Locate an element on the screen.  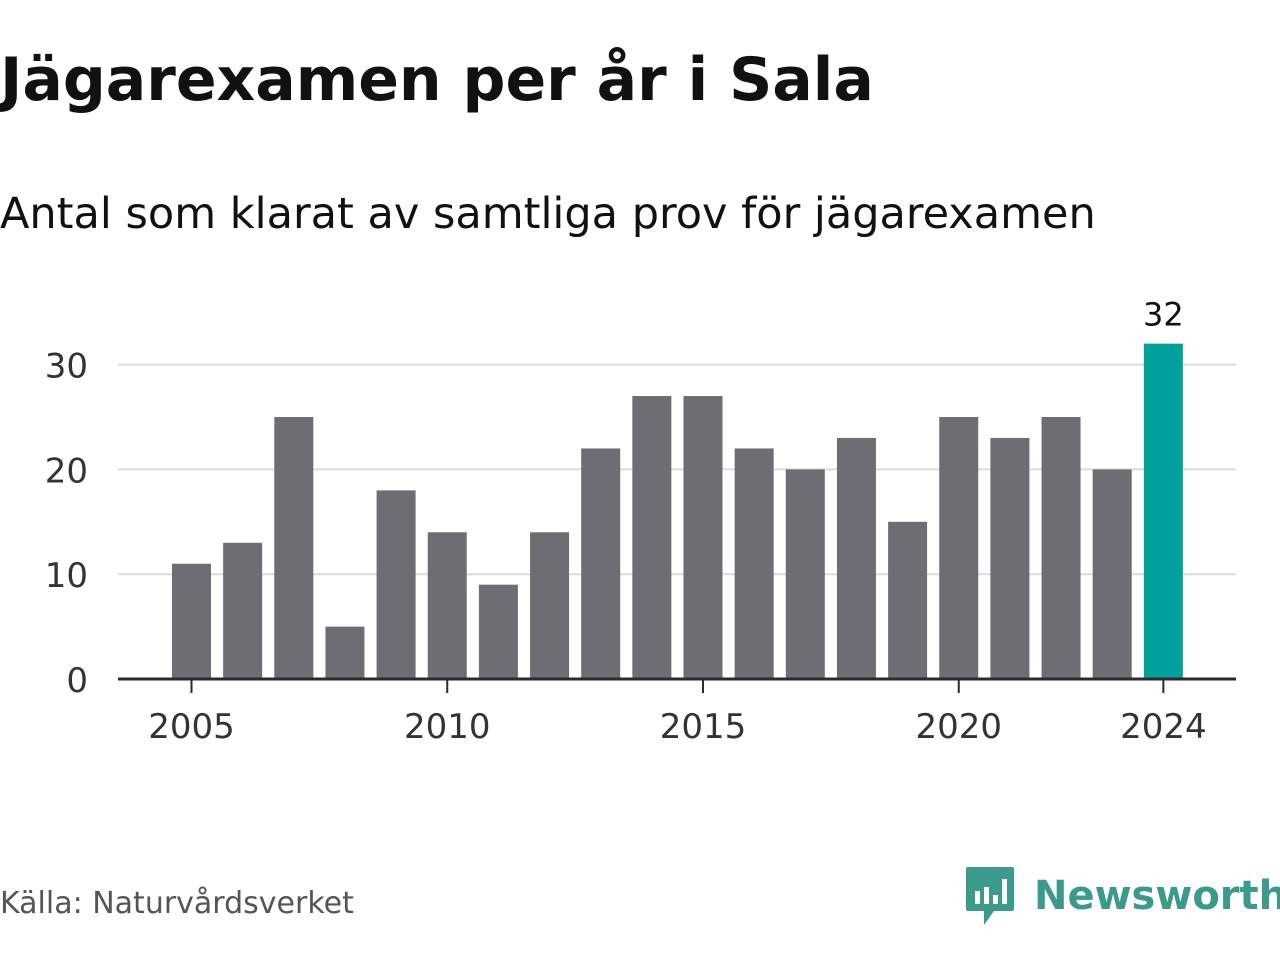
bar-2014 is located at coordinates (652, 537).